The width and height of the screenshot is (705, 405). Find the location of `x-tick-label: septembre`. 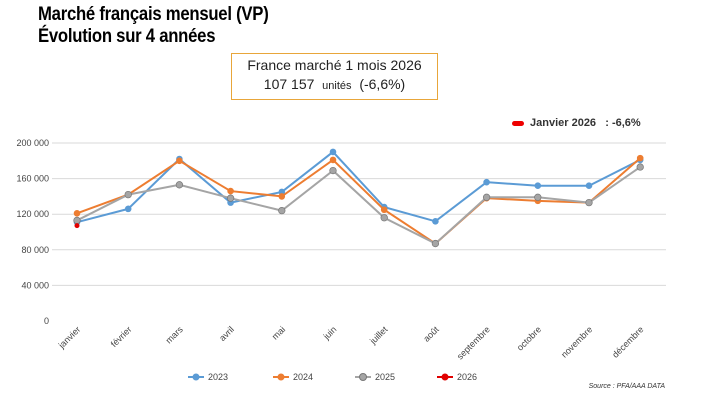

x-tick-label: septembre is located at coordinates (473, 342).